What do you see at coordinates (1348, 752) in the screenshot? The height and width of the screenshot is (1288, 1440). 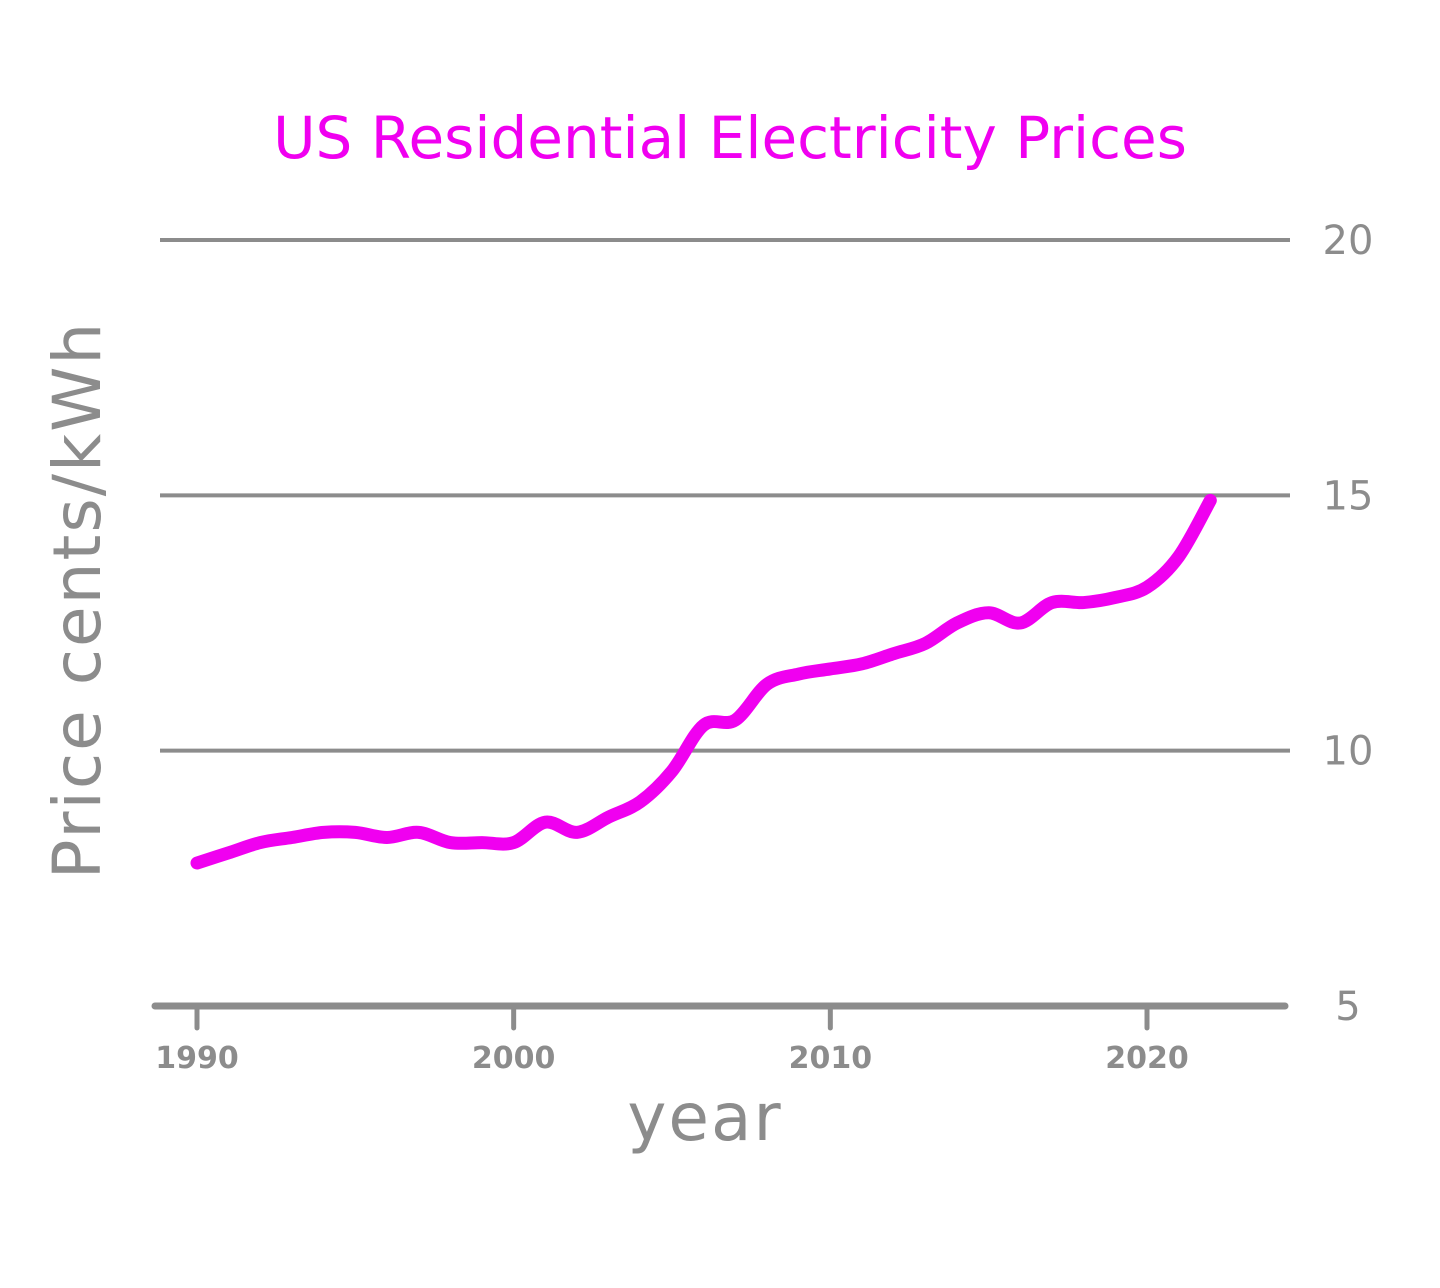 I see `y-tick-label-10: 10` at bounding box center [1348, 752].